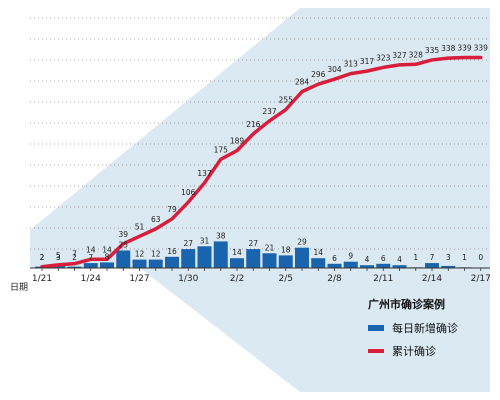 The height and width of the screenshot is (400, 500). Describe the element at coordinates (270, 247) in the screenshot. I see `daily-value-label: 21` at that location.